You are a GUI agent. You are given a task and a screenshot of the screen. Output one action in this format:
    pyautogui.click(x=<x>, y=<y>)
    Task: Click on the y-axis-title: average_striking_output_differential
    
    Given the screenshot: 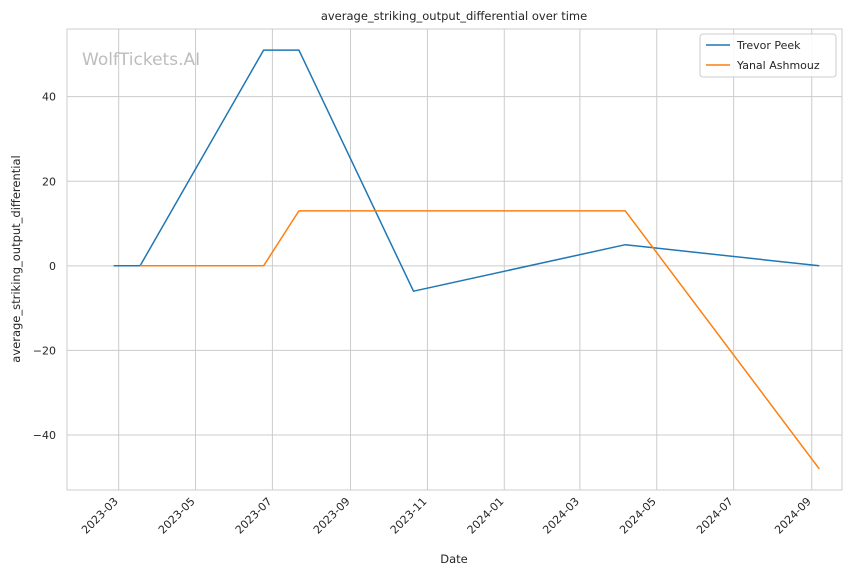 What is the action you would take?
    pyautogui.click(x=16, y=258)
    